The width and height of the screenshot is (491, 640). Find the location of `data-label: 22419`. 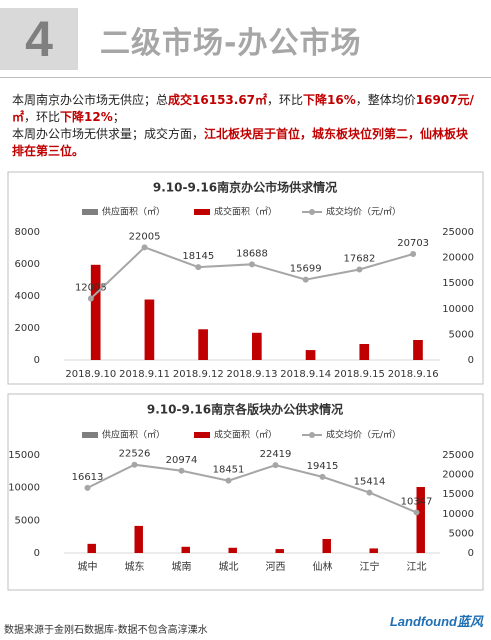

data-label: 22419 is located at coordinates (276, 454).